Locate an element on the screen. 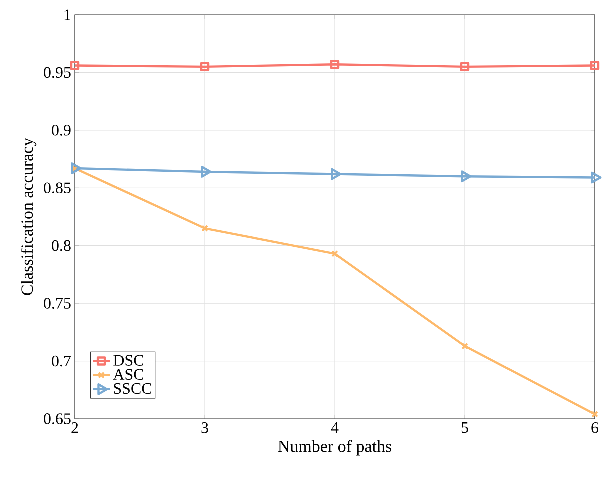 This screenshot has width=602, height=478. x-axis-title: Number of paths is located at coordinates (335, 448).